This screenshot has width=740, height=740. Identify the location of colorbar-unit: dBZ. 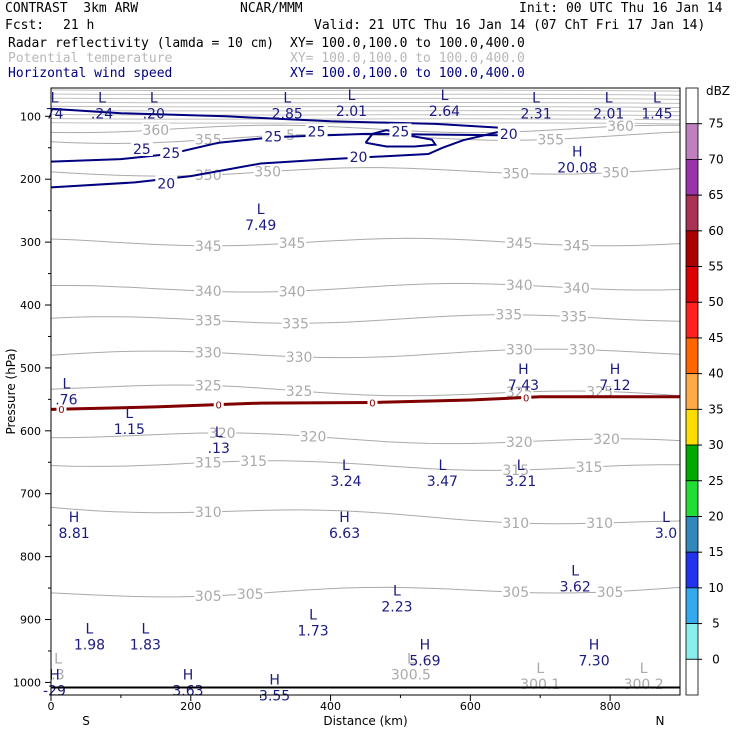
(718, 91).